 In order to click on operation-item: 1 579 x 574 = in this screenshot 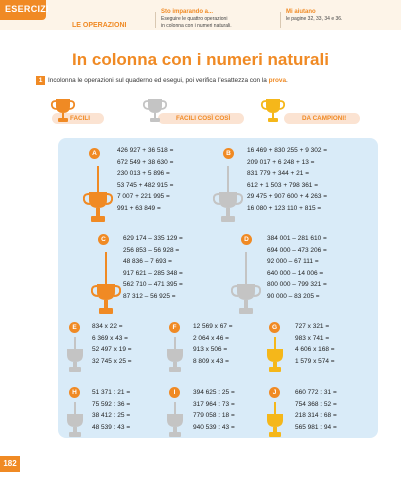, I will do `click(315, 361)`.